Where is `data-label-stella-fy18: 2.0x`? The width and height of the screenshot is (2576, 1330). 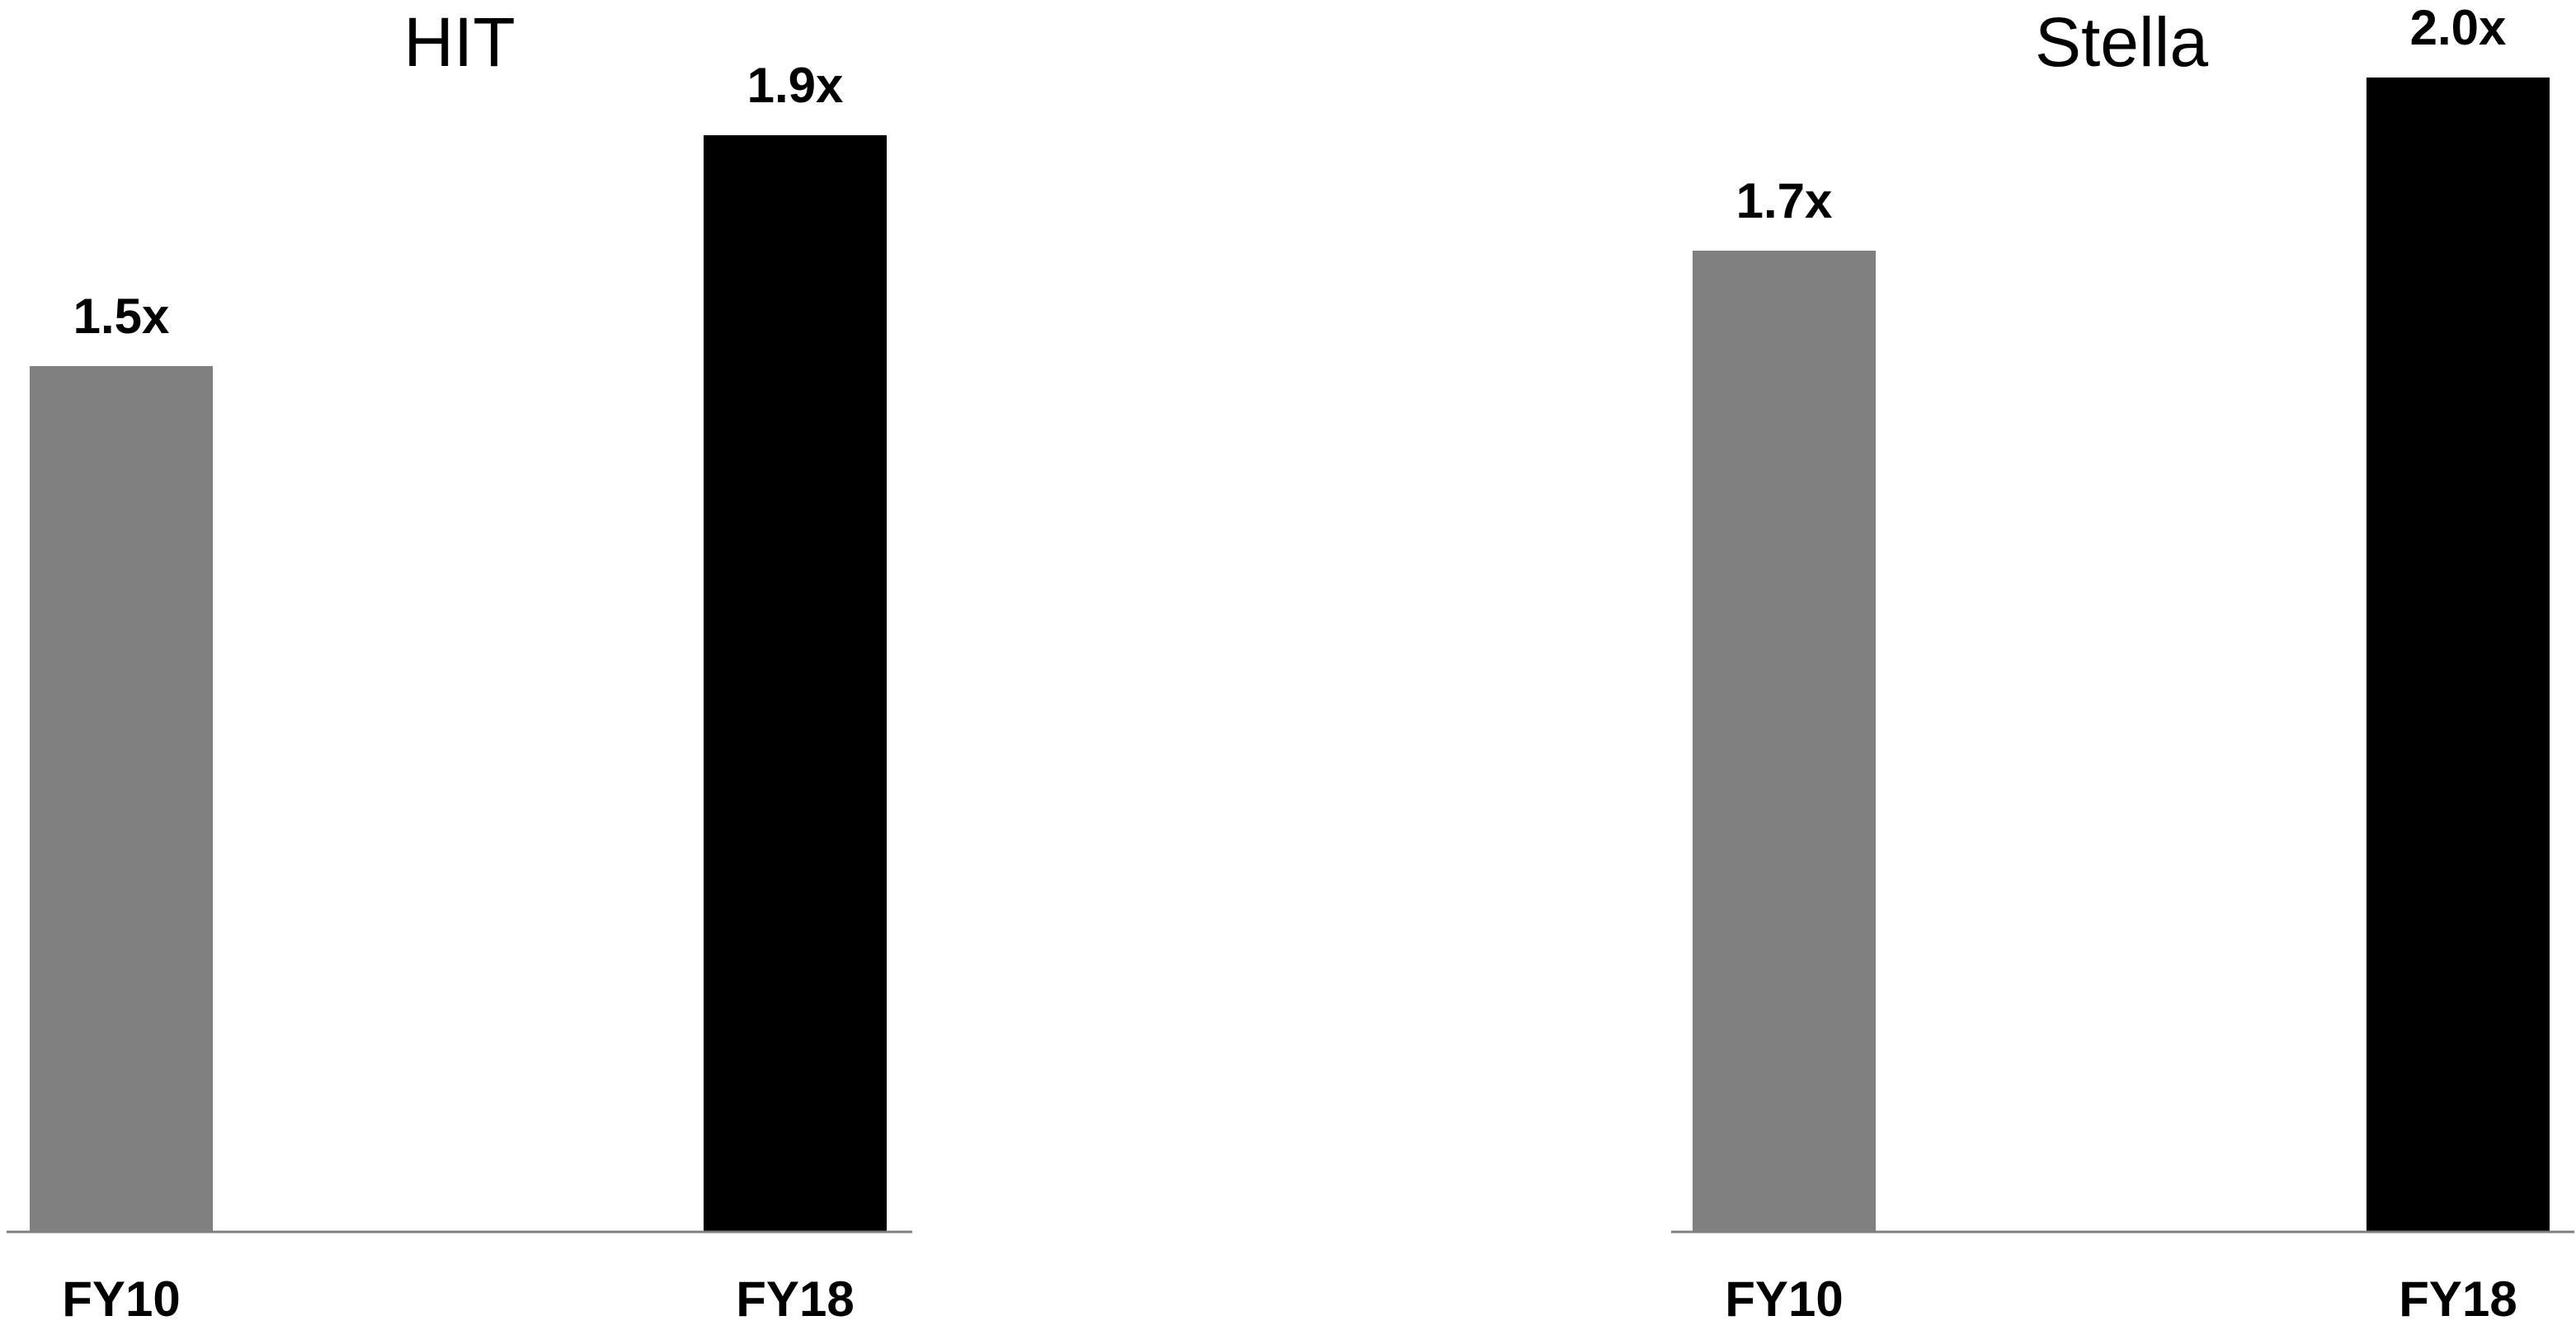 data-label-stella-fy18: 2.0x is located at coordinates (2458, 28).